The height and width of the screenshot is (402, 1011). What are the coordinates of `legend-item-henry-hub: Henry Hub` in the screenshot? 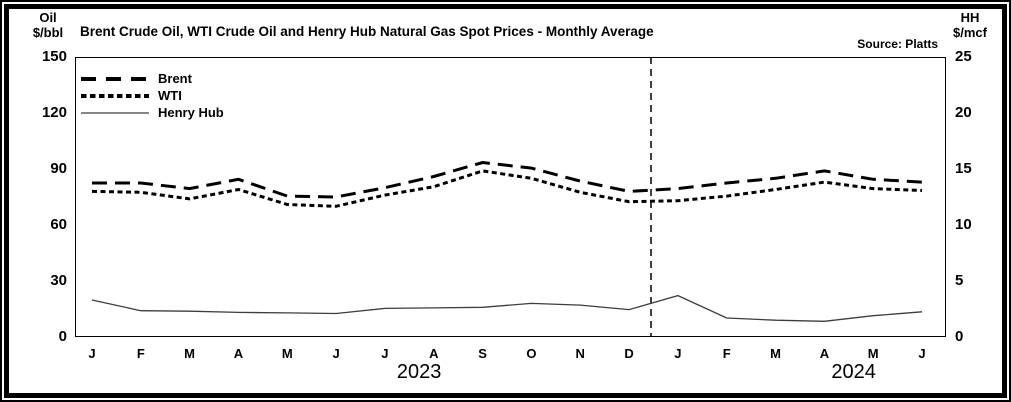 It's located at (152, 112).